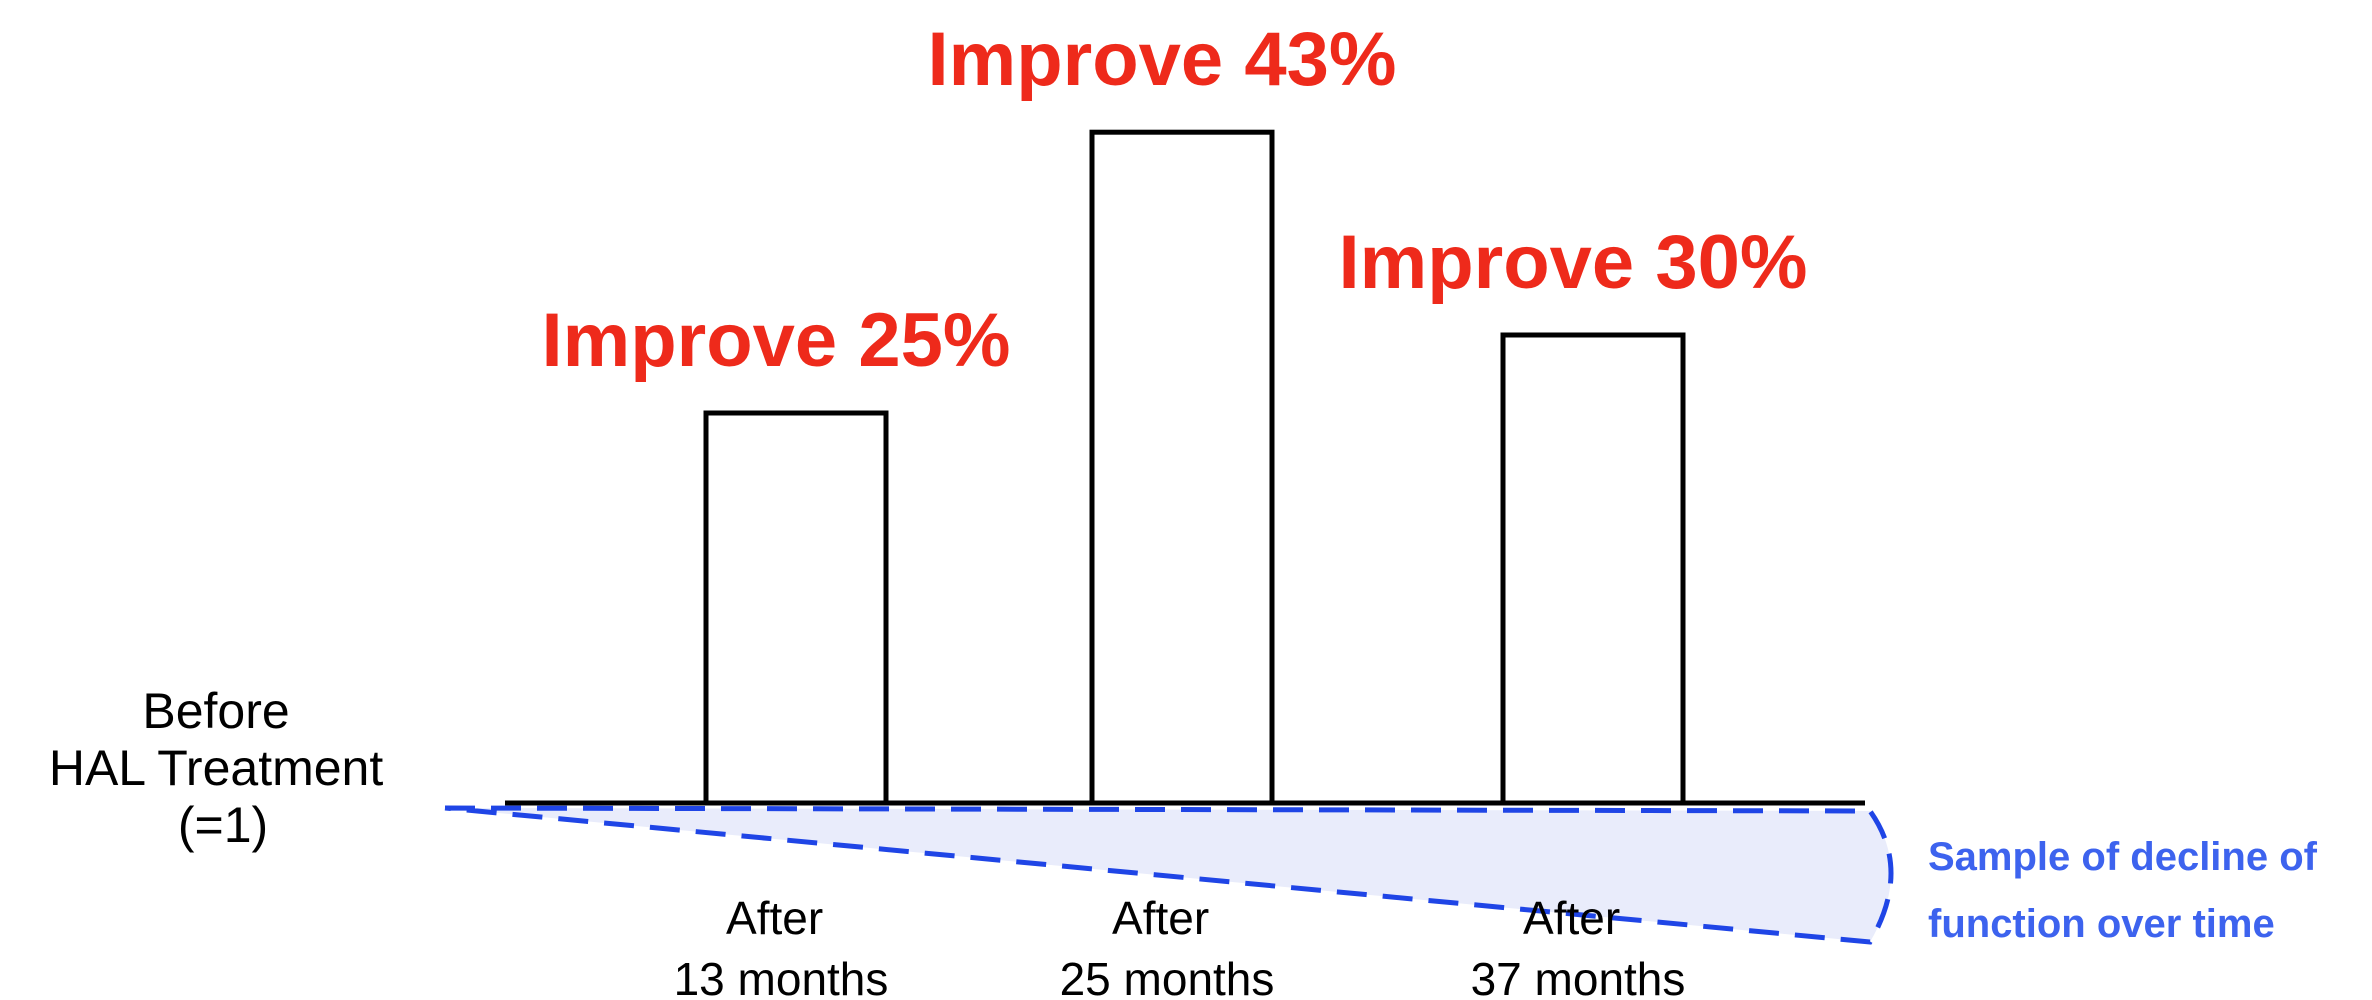 Image resolution: width=2372 pixels, height=1000 pixels. I want to click on x-tick-13-line-1: After, so click(774, 918).